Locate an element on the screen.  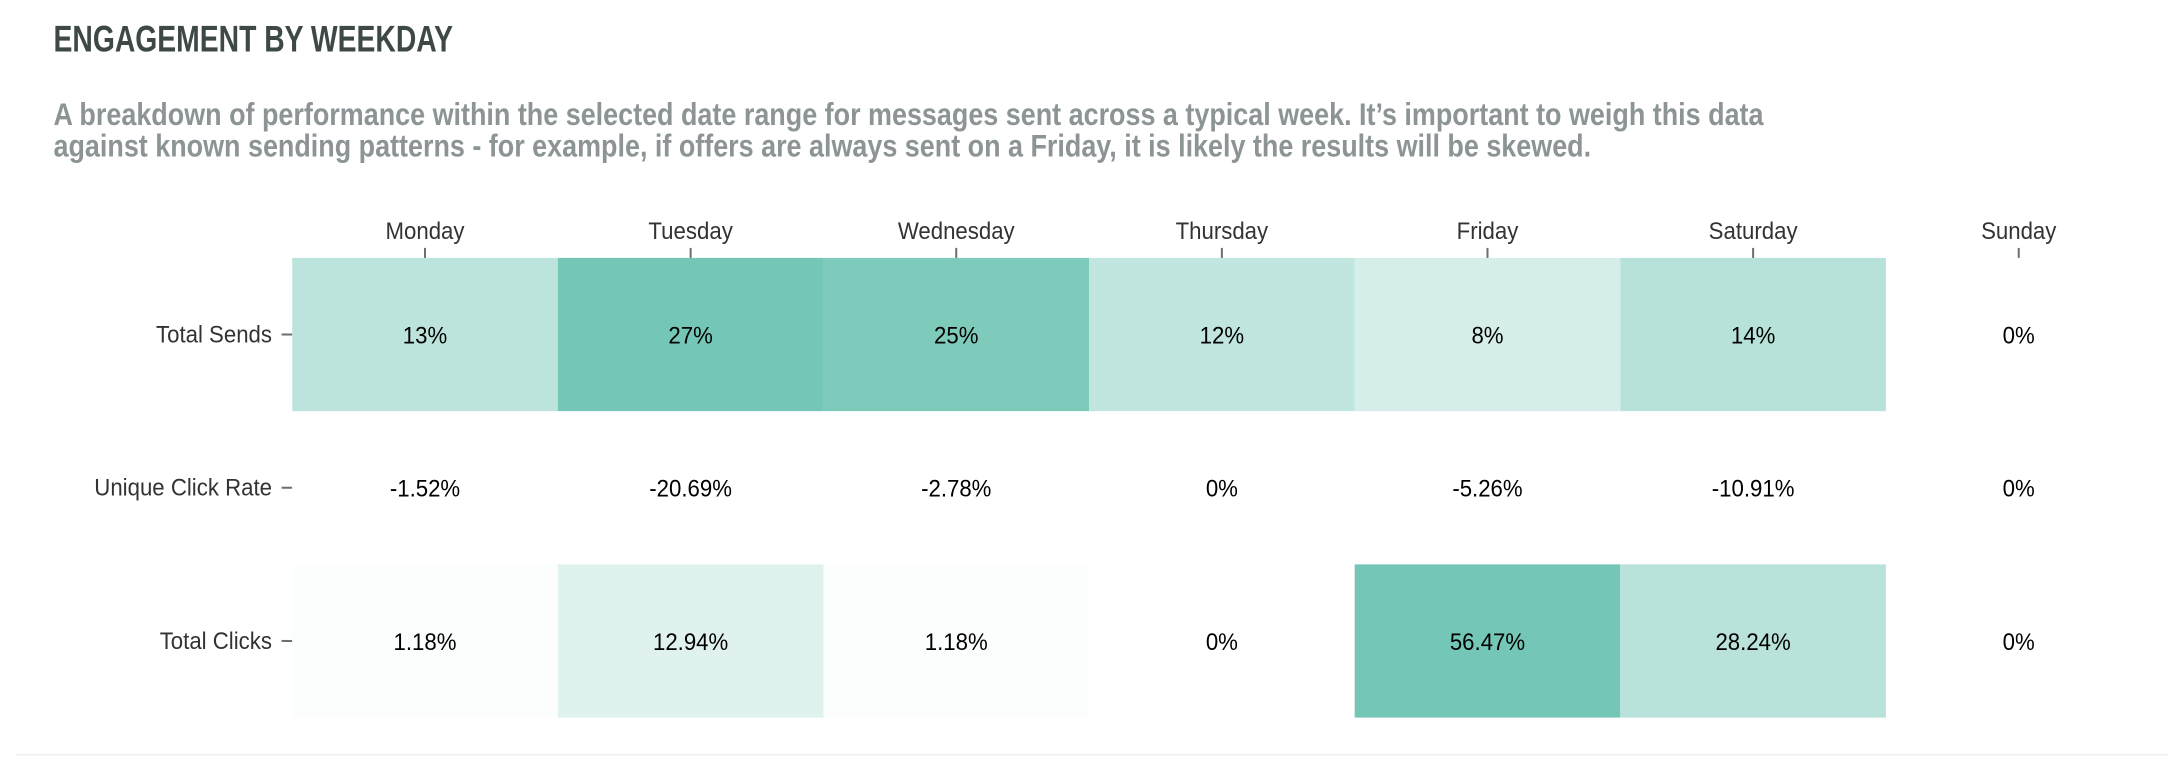
svg-text: -5.26% is located at coordinates (1487, 489).